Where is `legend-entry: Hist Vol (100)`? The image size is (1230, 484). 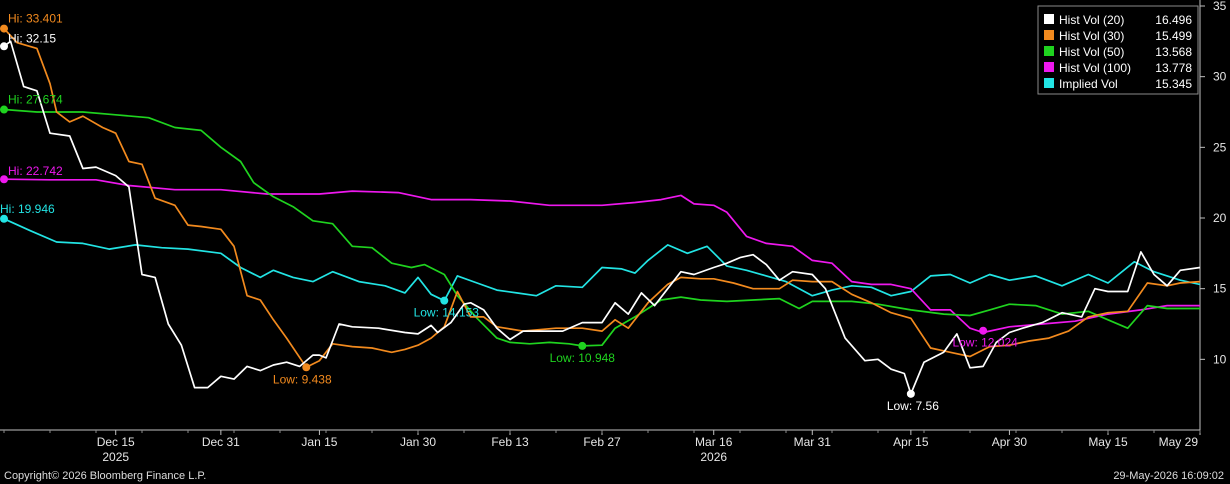
legend-entry: Hist Vol (100) is located at coordinates (1095, 68).